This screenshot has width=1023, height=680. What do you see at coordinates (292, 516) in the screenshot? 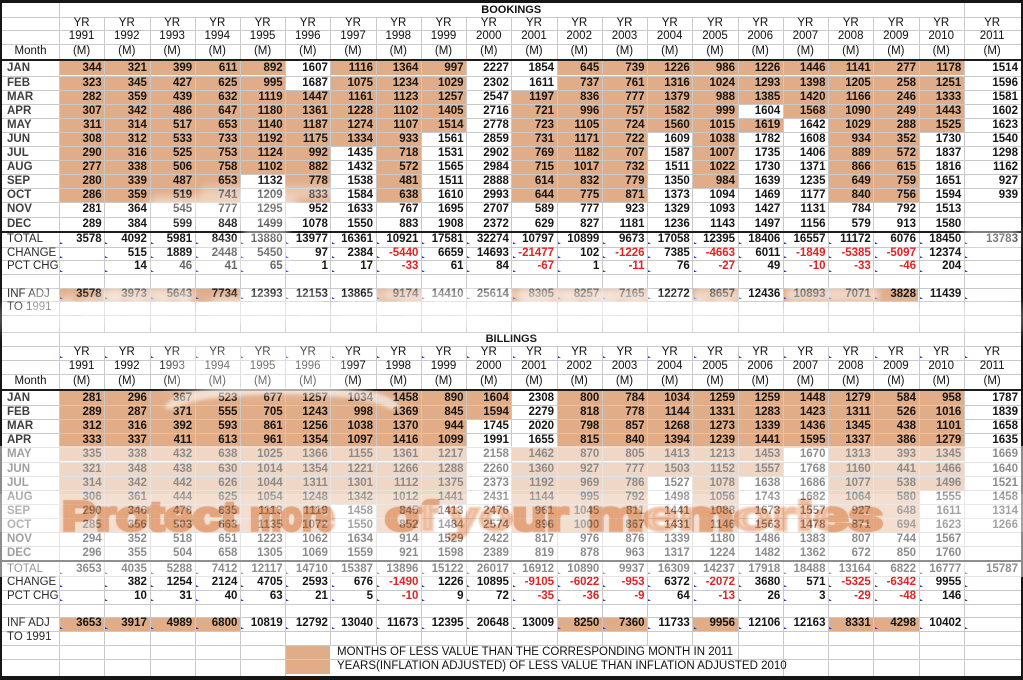
I see `svg-text: more` at bounding box center [292, 516].